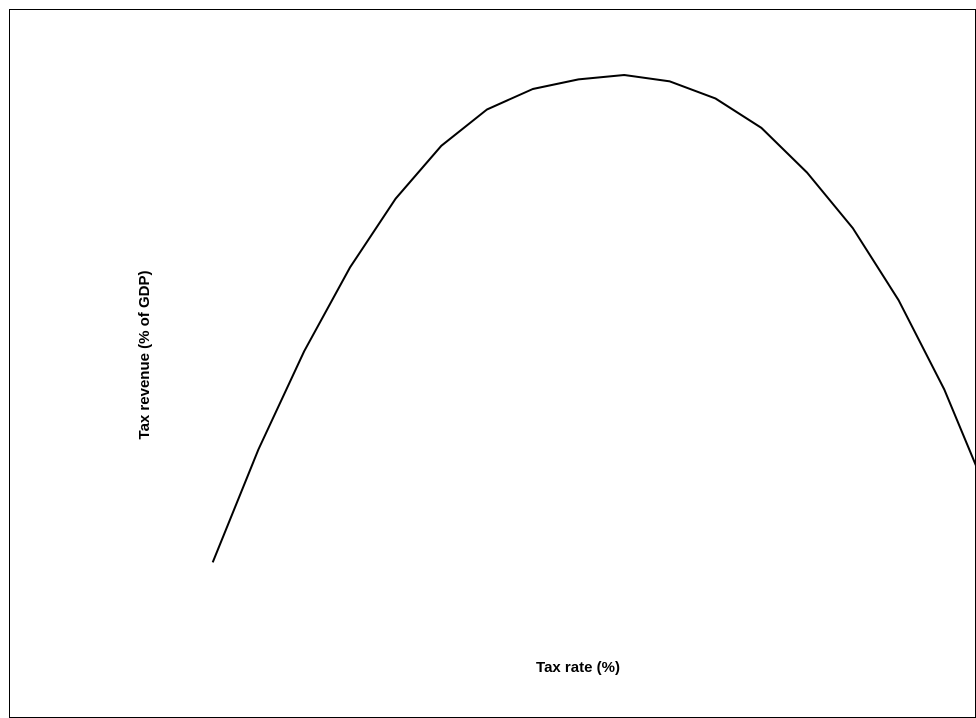 Image resolution: width=976 pixels, height=718 pixels. I want to click on y-axis-title: Tax revenue (% of GDP), so click(144, 355).